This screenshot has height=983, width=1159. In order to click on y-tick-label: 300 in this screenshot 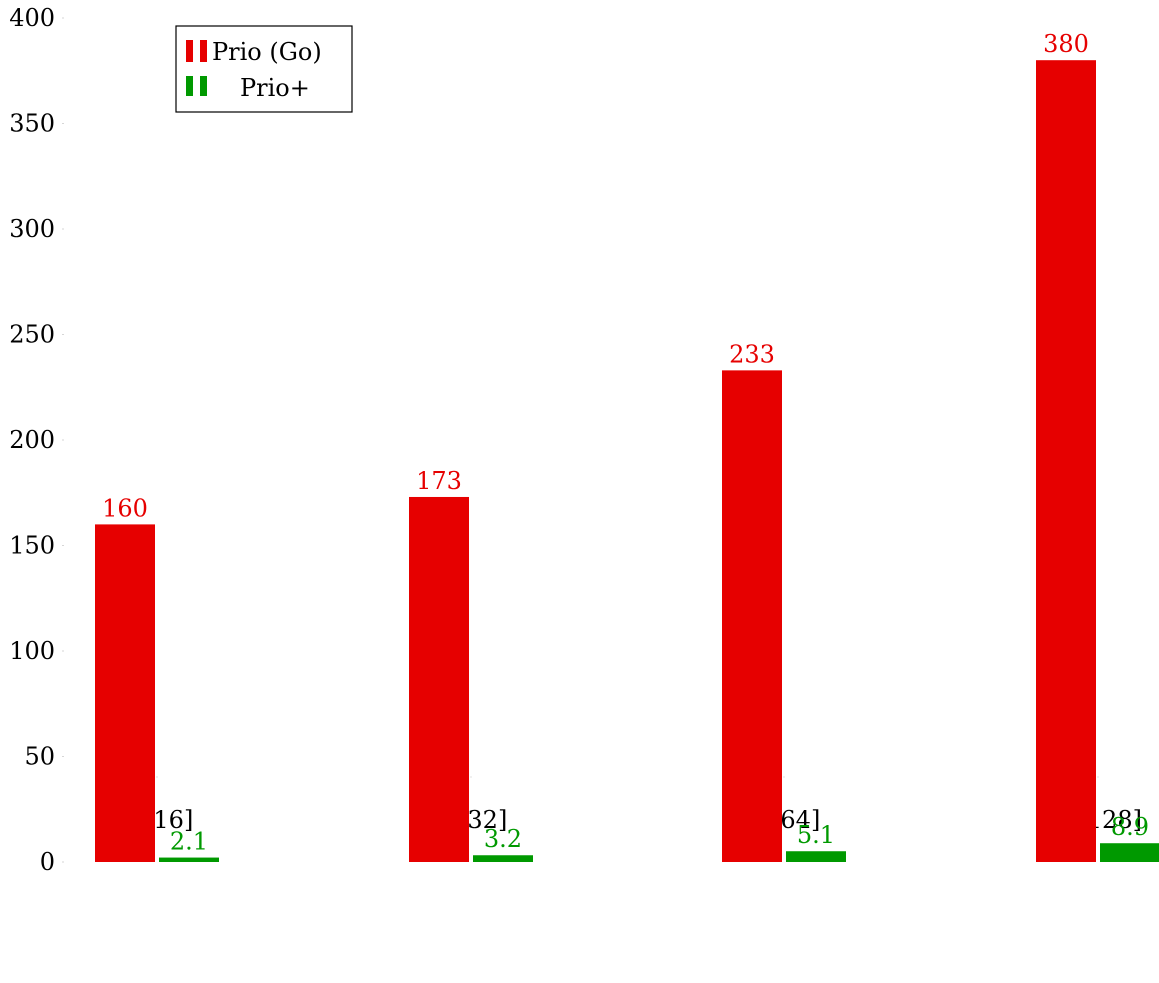, I will do `click(32, 229)`.